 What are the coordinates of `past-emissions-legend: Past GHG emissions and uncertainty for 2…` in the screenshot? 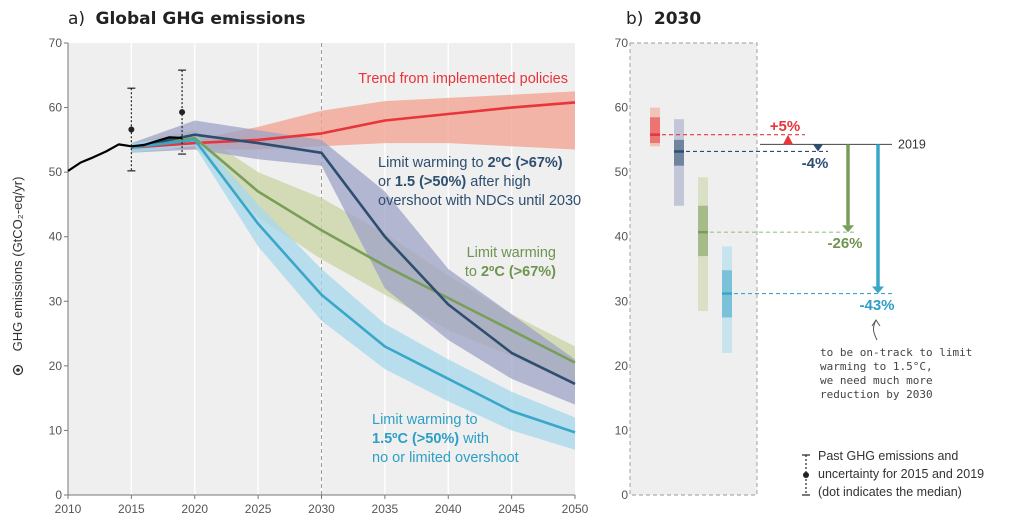 It's located at (893, 474).